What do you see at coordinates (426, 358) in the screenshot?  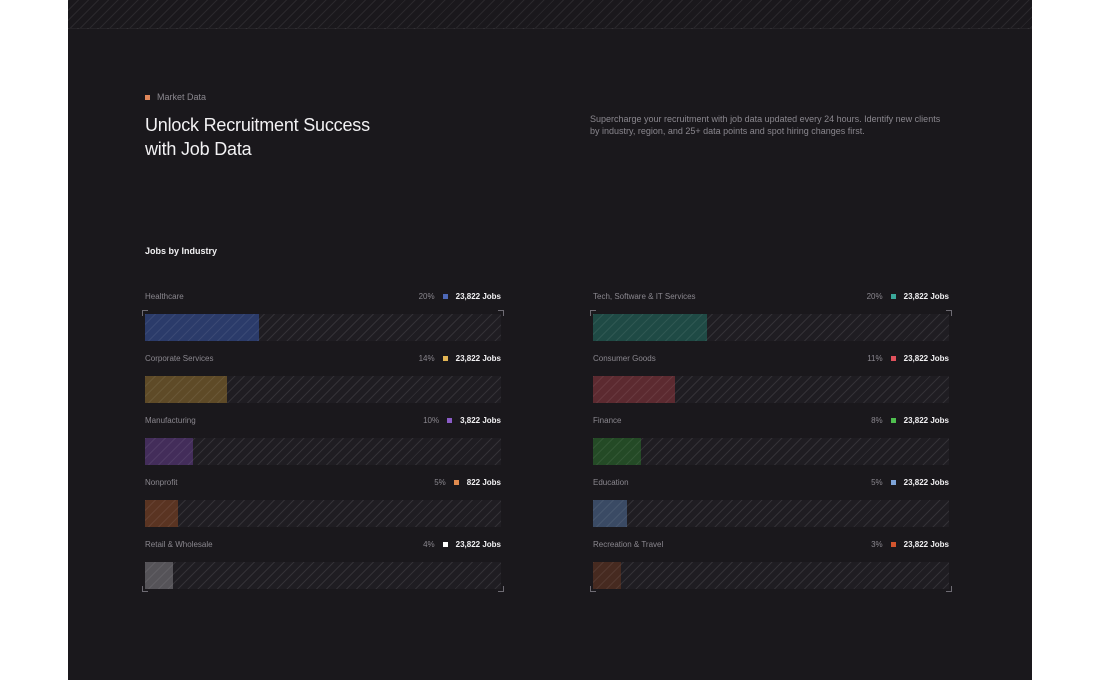 I see `industry-percent: 14%` at bounding box center [426, 358].